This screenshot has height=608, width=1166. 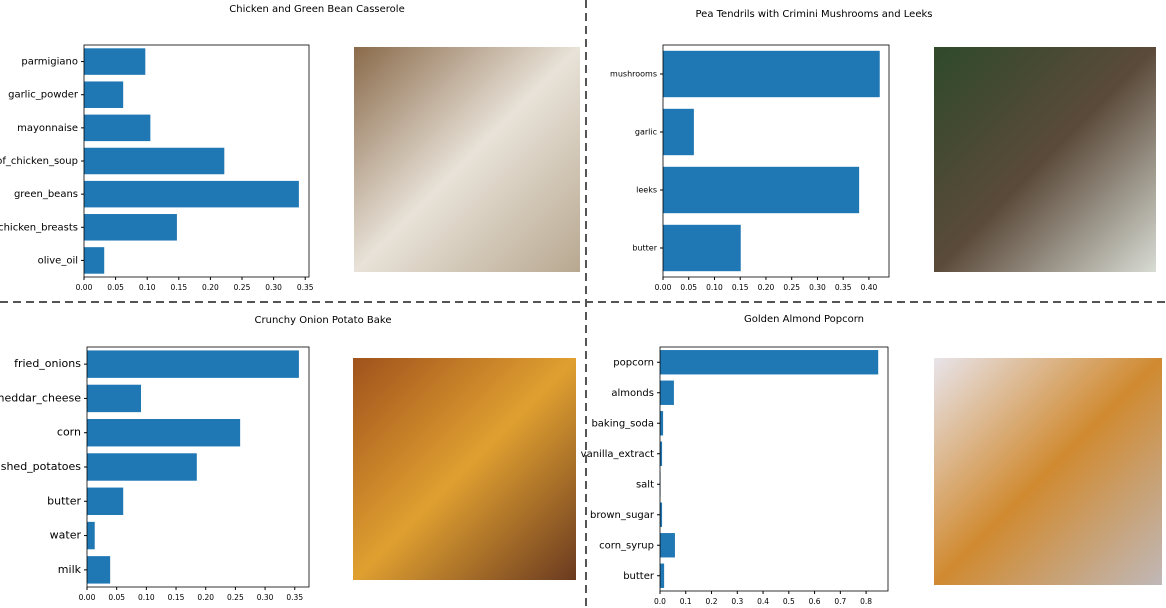 I want to click on y-tick-label: popcorn, so click(x=633, y=362).